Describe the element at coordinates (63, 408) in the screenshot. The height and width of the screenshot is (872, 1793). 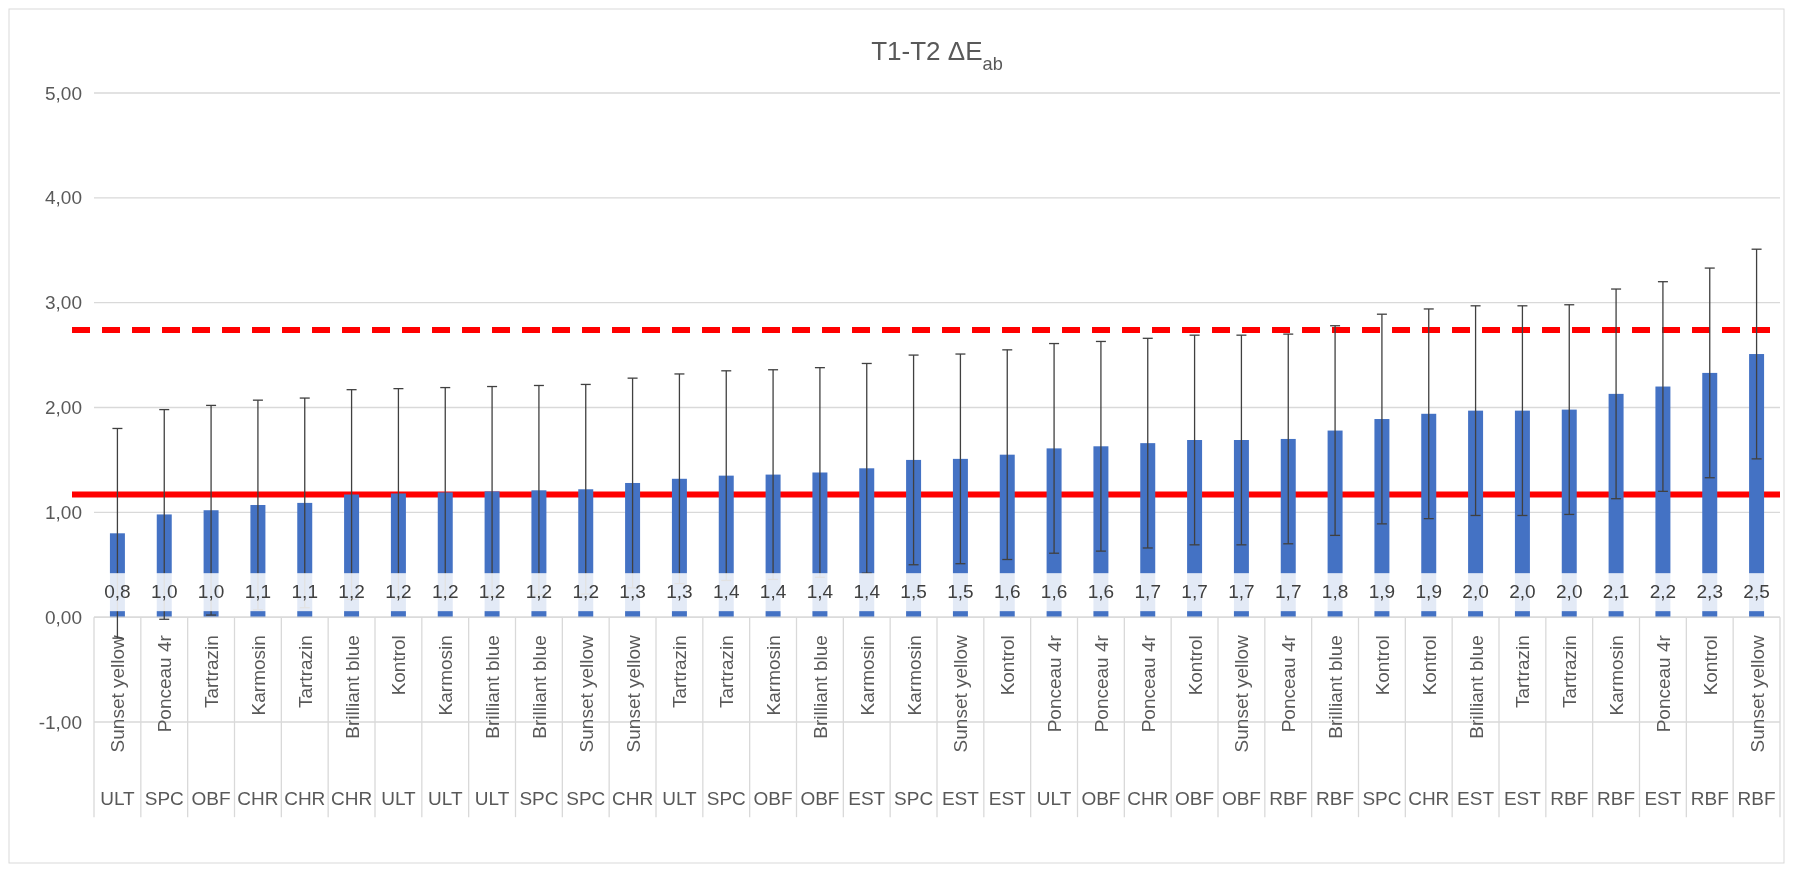
I see `y-tick-label: 2,00` at that location.